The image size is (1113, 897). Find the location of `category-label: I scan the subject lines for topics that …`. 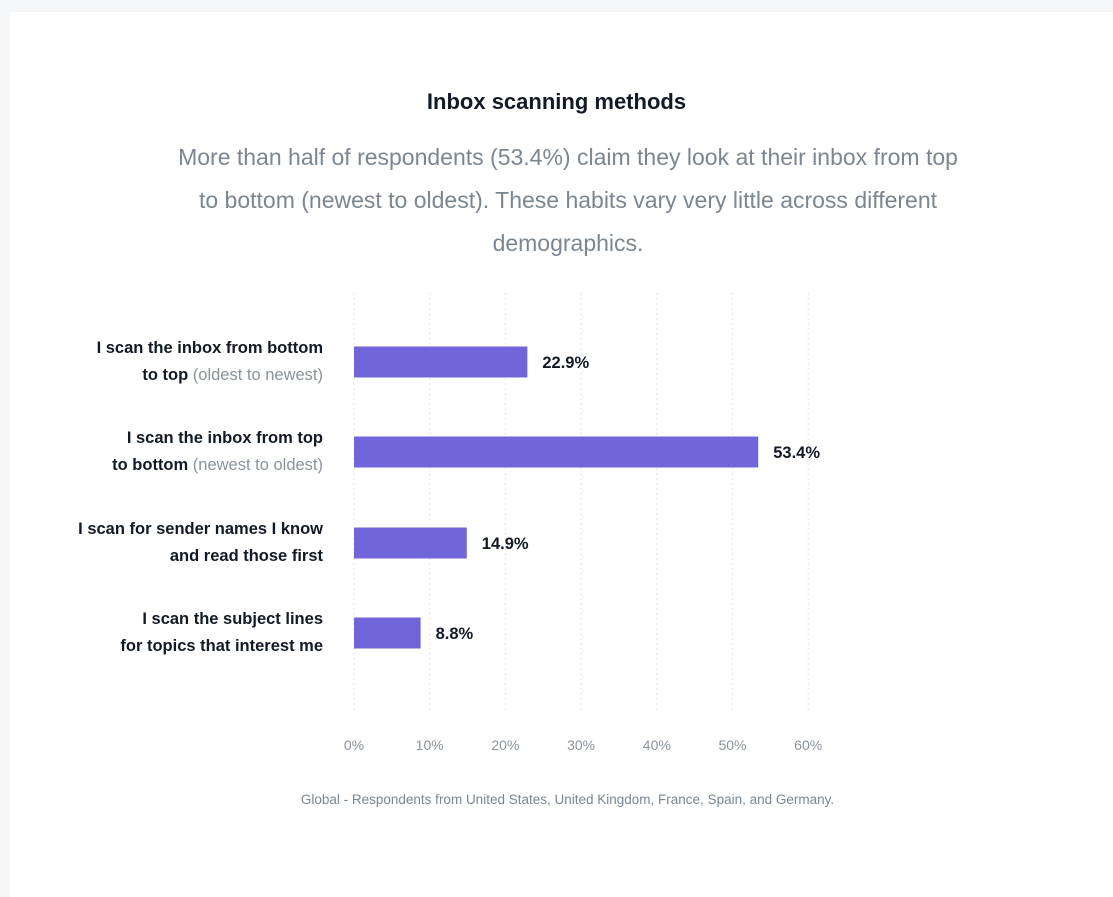

category-label: I scan the subject lines for topics that … is located at coordinates (173, 633).